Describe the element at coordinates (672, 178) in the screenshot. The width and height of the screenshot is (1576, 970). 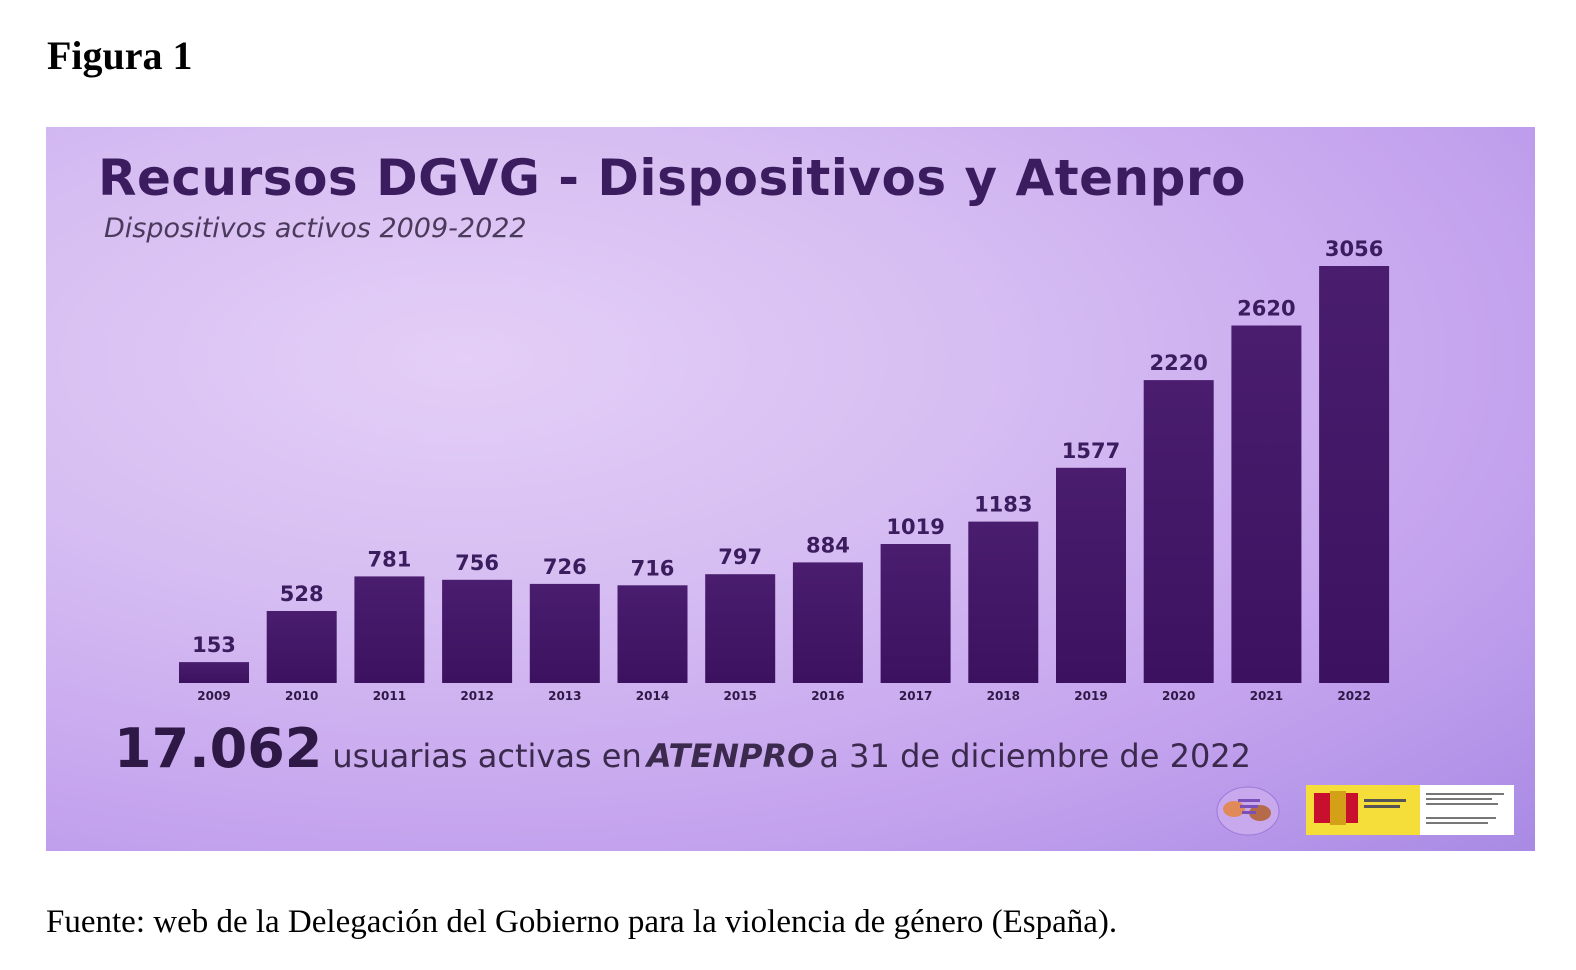
I see `chart-title: Recursos DGVG - Dispositivos y Atenpro` at that location.